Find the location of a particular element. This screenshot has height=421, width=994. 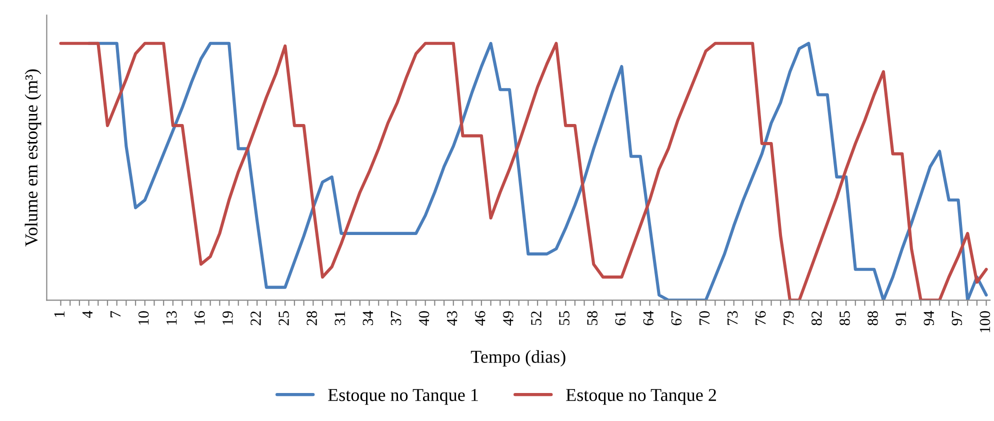

x-tick-label: 85 is located at coordinates (845, 318).